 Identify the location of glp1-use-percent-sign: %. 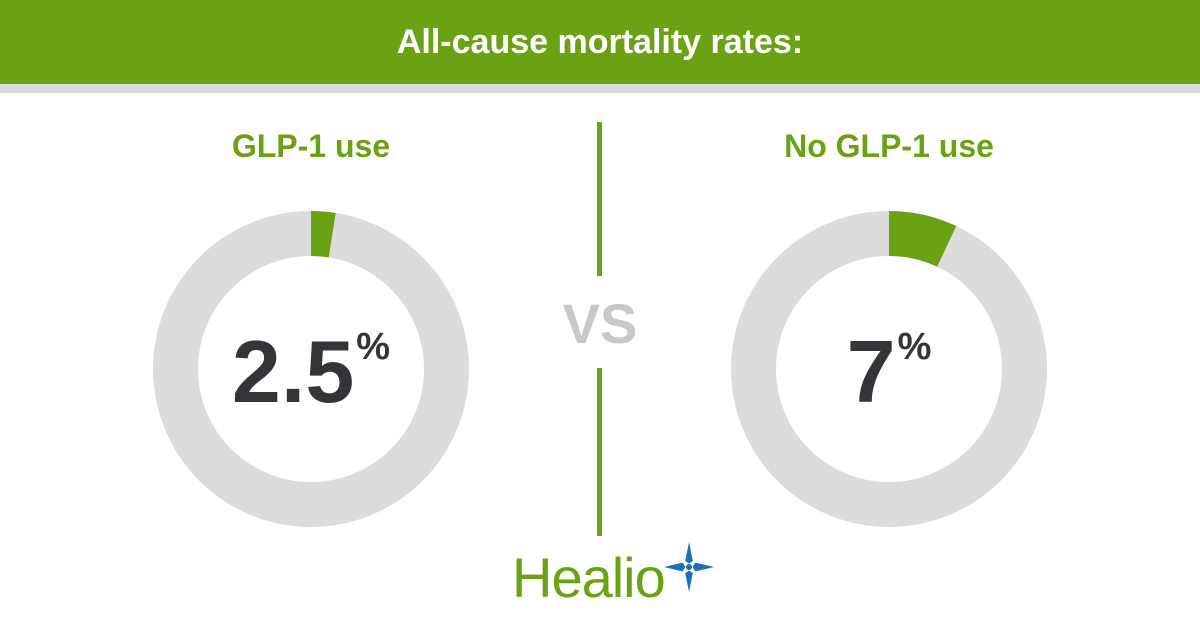
(373, 347).